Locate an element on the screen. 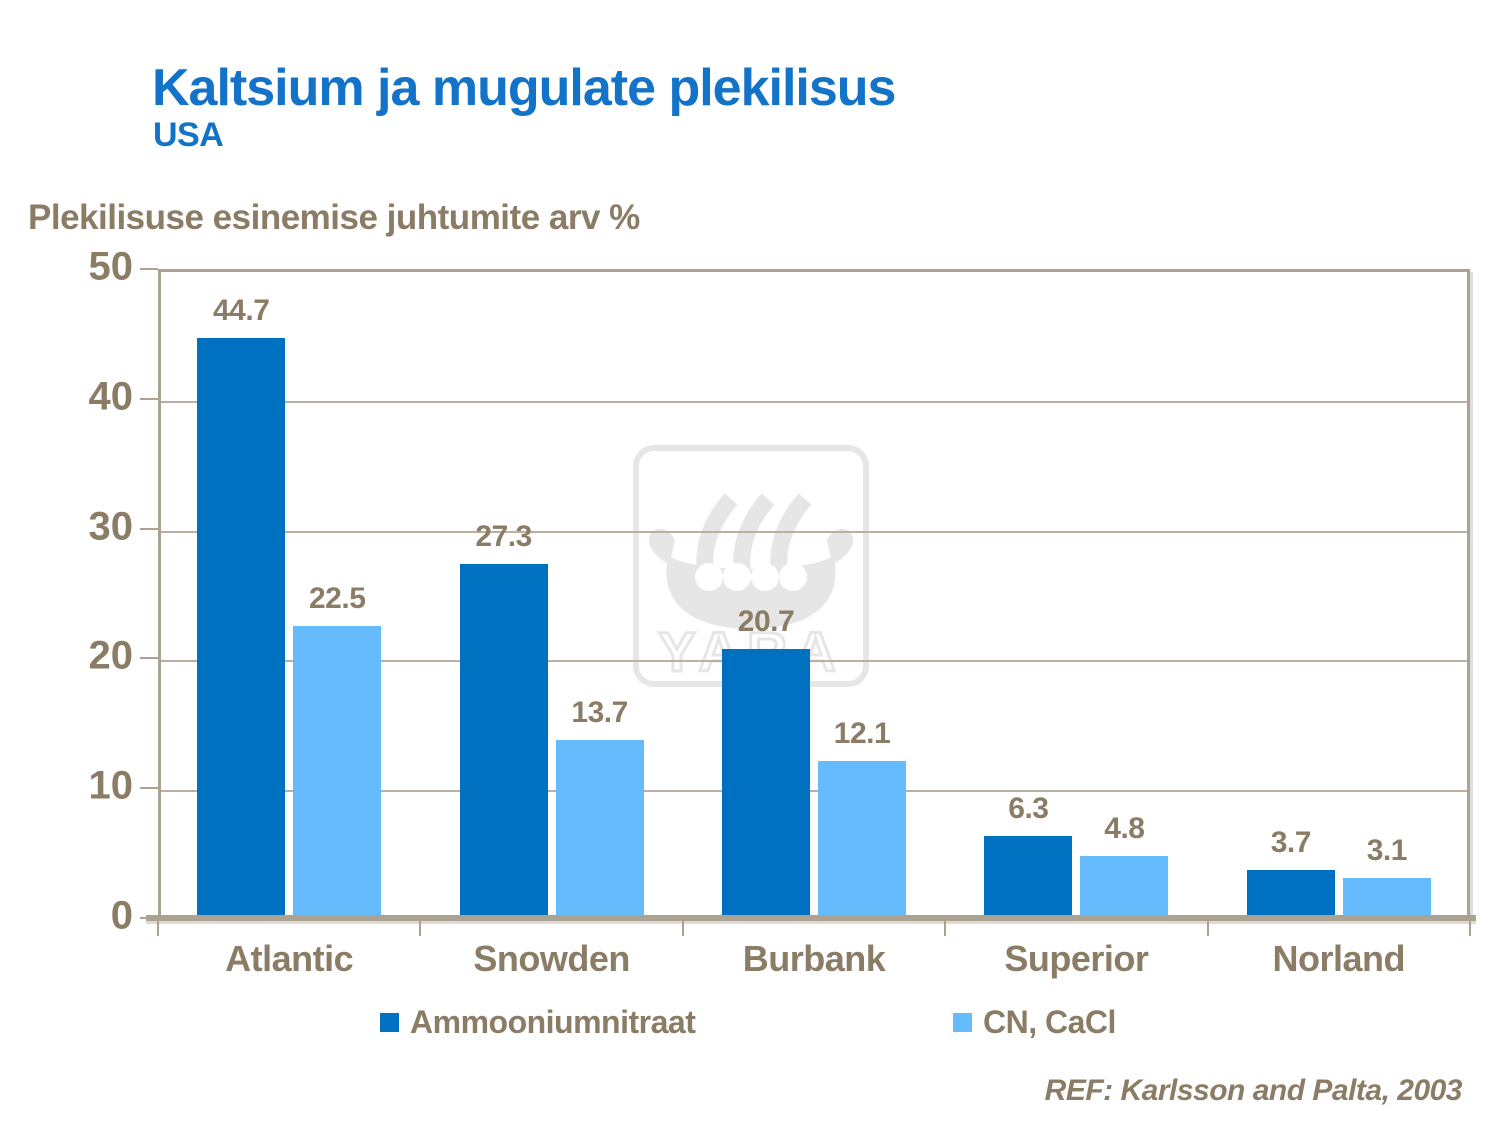 Image resolution: width=1500 pixels, height=1126 pixels. y-tick-label: 10 is located at coordinates (111, 785).